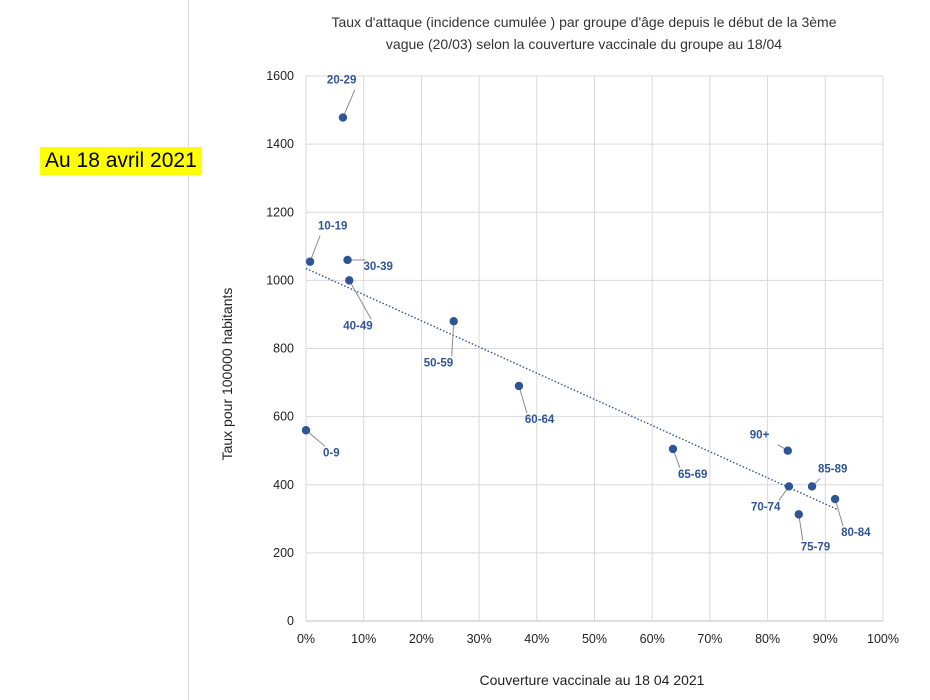 The width and height of the screenshot is (930, 700). What do you see at coordinates (283, 349) in the screenshot?
I see `y-tick-label: 800` at bounding box center [283, 349].